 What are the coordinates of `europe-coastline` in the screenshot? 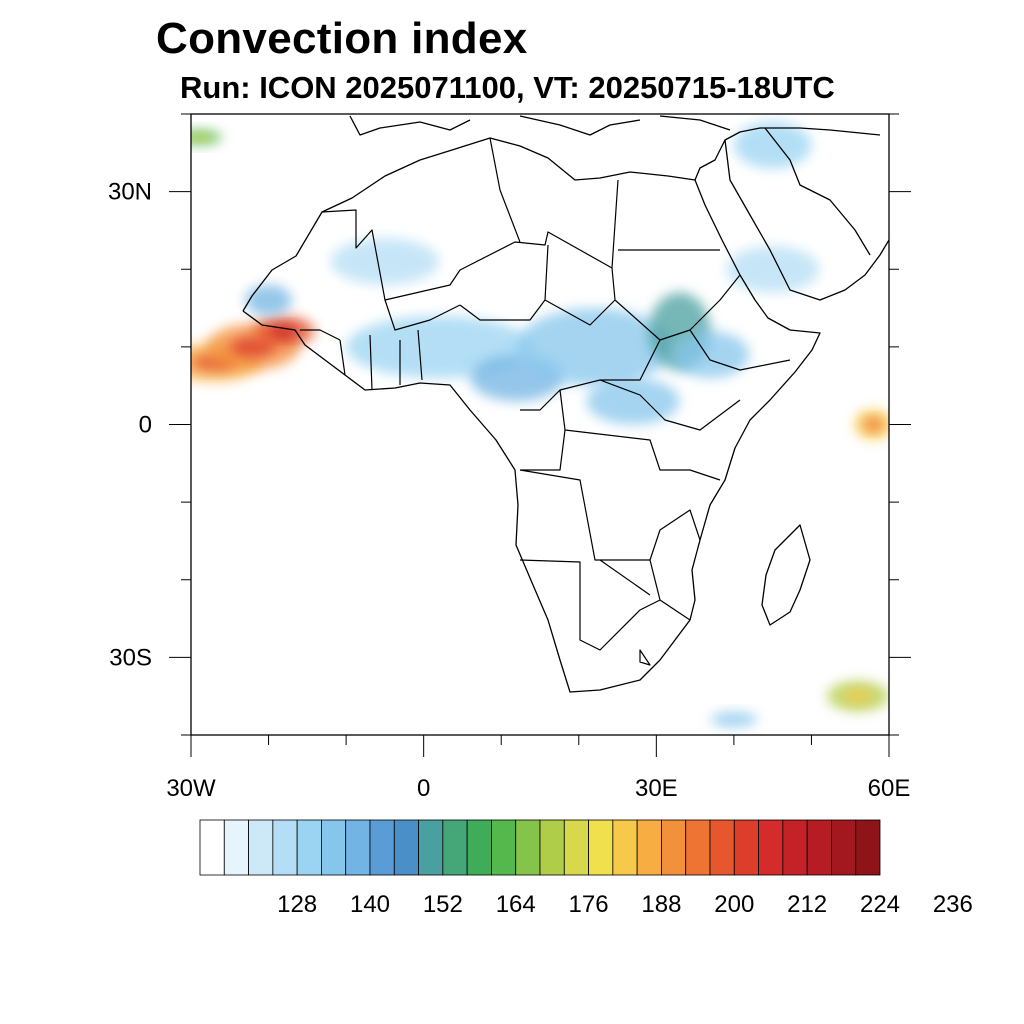 It's located at (540, 125).